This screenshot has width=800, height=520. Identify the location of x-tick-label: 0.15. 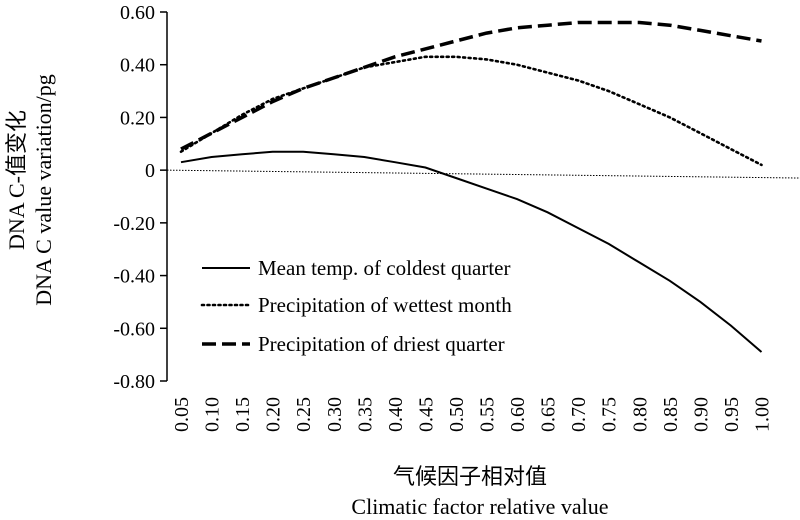
(243, 414).